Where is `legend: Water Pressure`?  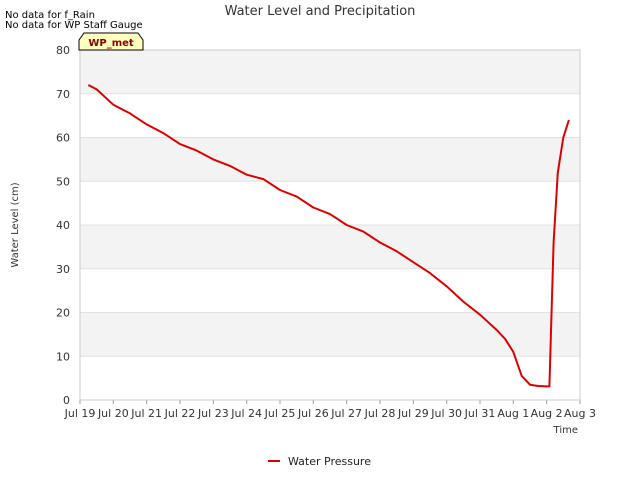
legend: Water Pressure is located at coordinates (319, 461).